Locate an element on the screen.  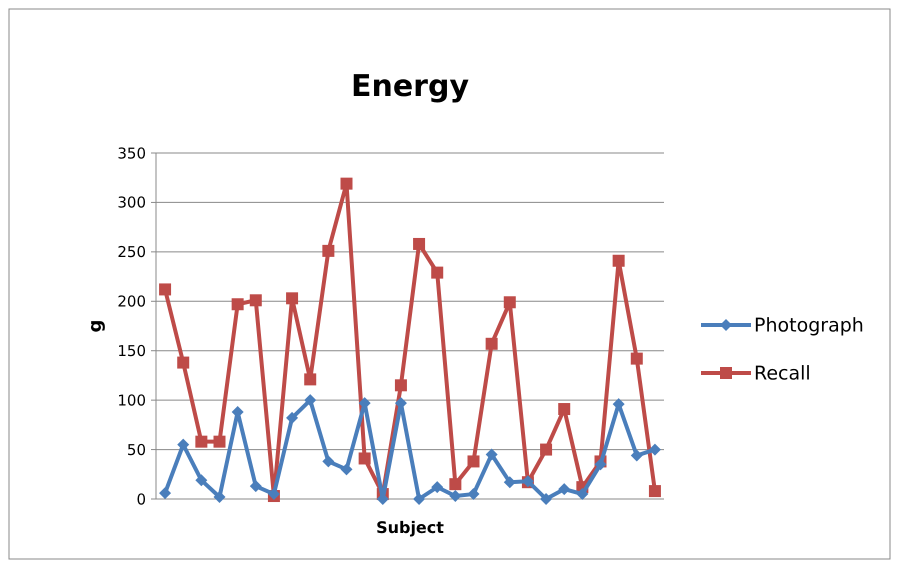
legend-label: Photograph is located at coordinates (809, 325).